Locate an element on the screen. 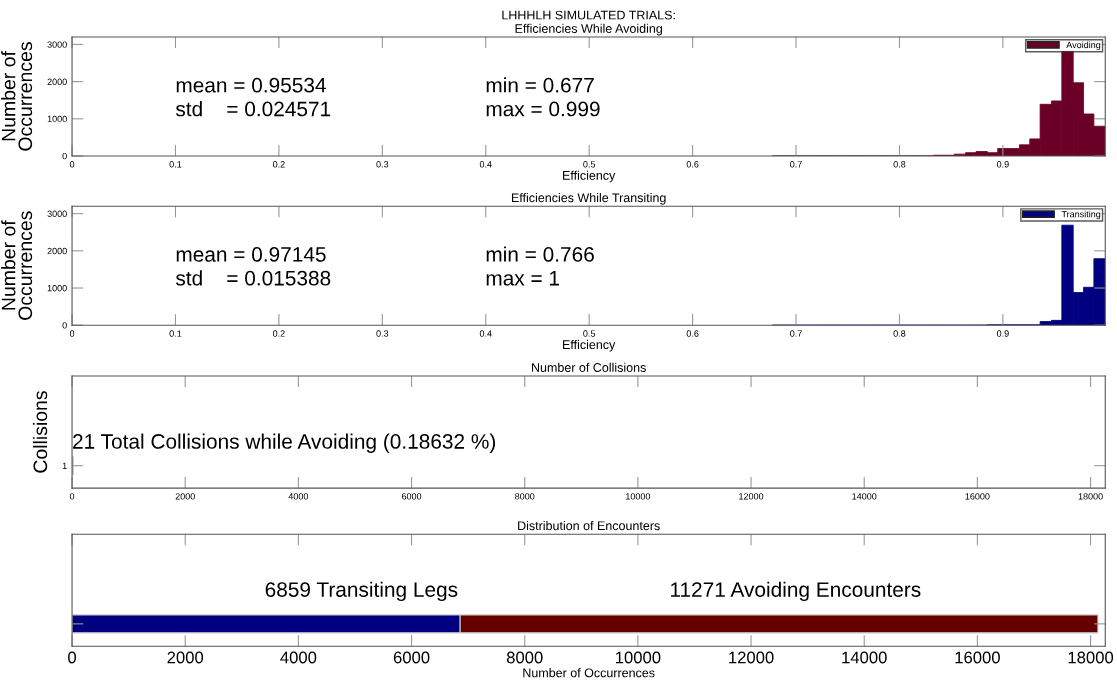  legend-label: Avoiding is located at coordinates (1083, 45).